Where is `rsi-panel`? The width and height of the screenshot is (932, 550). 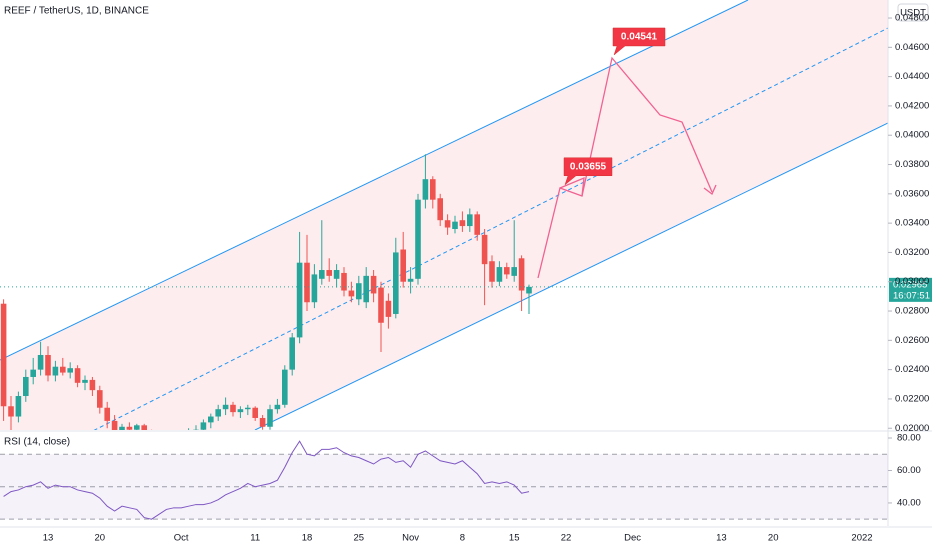
rsi-panel is located at coordinates (444, 480).